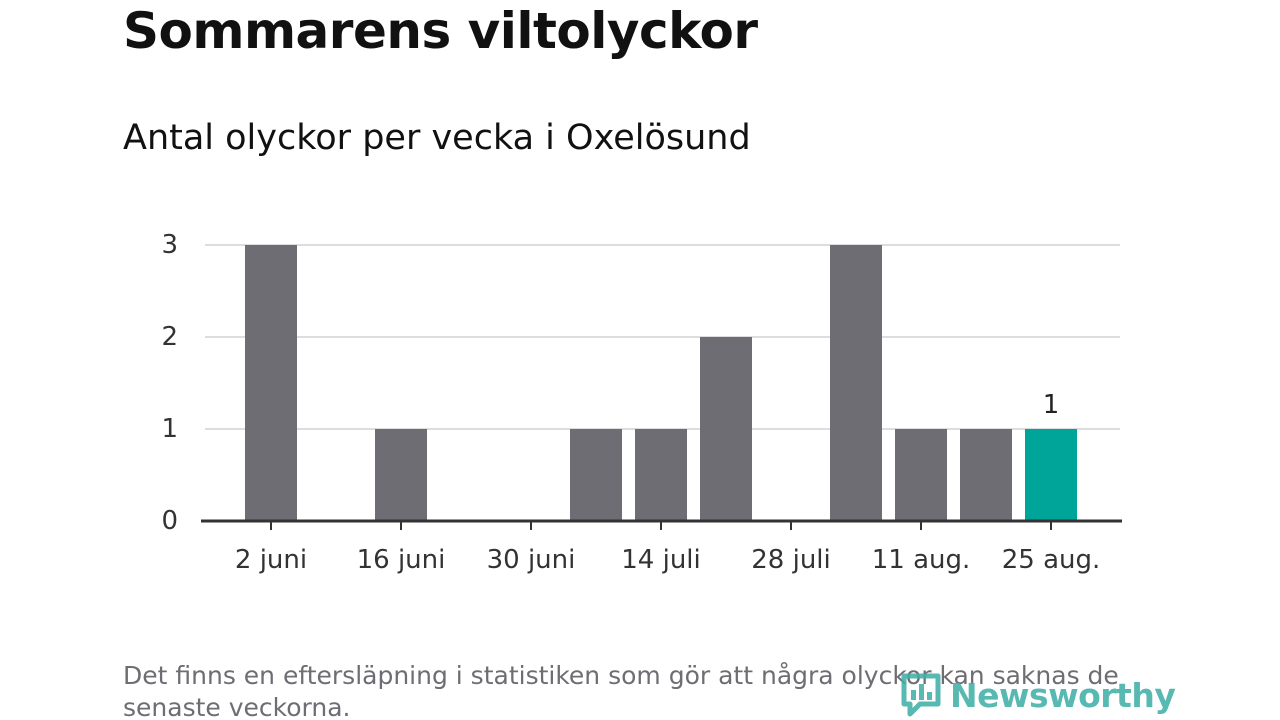 The image size is (1280, 720). I want to click on y-tick-label: 1, so click(169, 429).